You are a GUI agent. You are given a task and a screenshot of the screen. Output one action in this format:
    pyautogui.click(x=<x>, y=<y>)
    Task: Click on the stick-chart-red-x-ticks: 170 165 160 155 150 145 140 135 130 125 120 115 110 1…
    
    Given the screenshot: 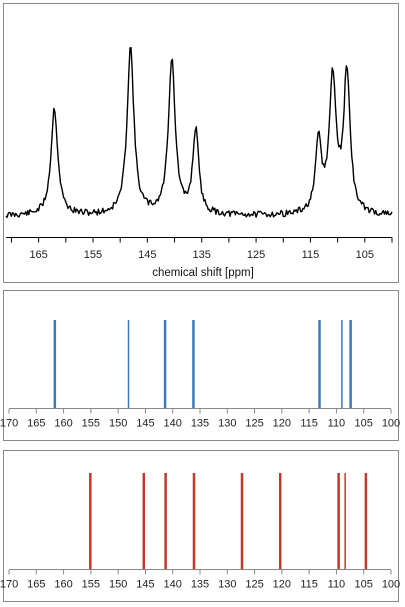 What is the action you would take?
    pyautogui.click(x=200, y=580)
    